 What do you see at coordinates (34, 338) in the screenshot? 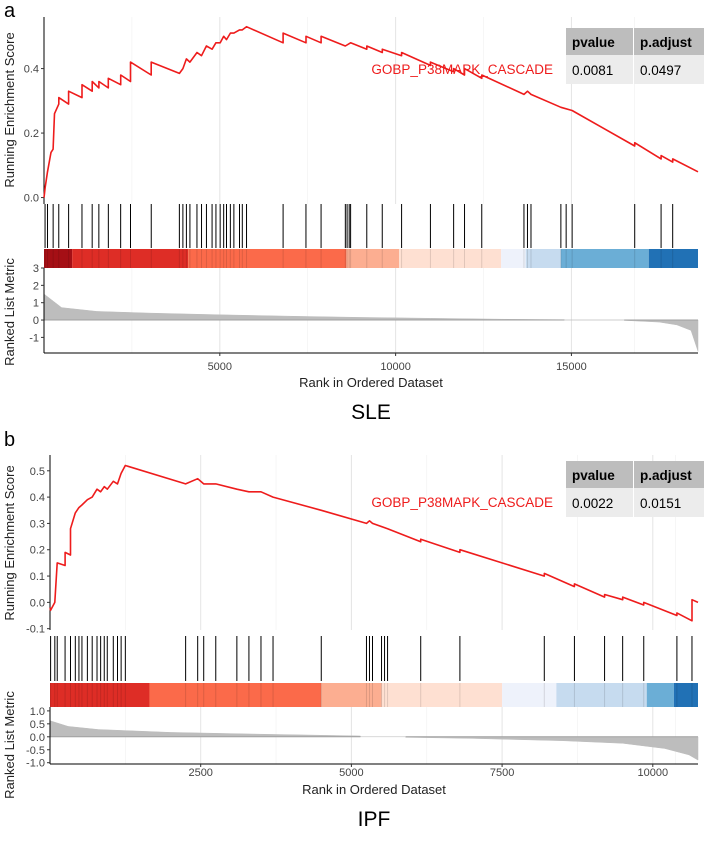
I see `metric-tick-label: -1` at bounding box center [34, 338].